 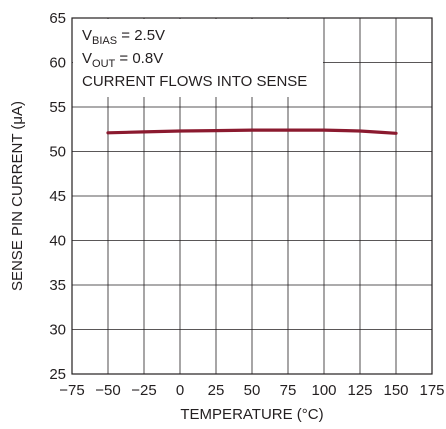 I want to click on x-tick-label: 0, so click(x=180, y=390).